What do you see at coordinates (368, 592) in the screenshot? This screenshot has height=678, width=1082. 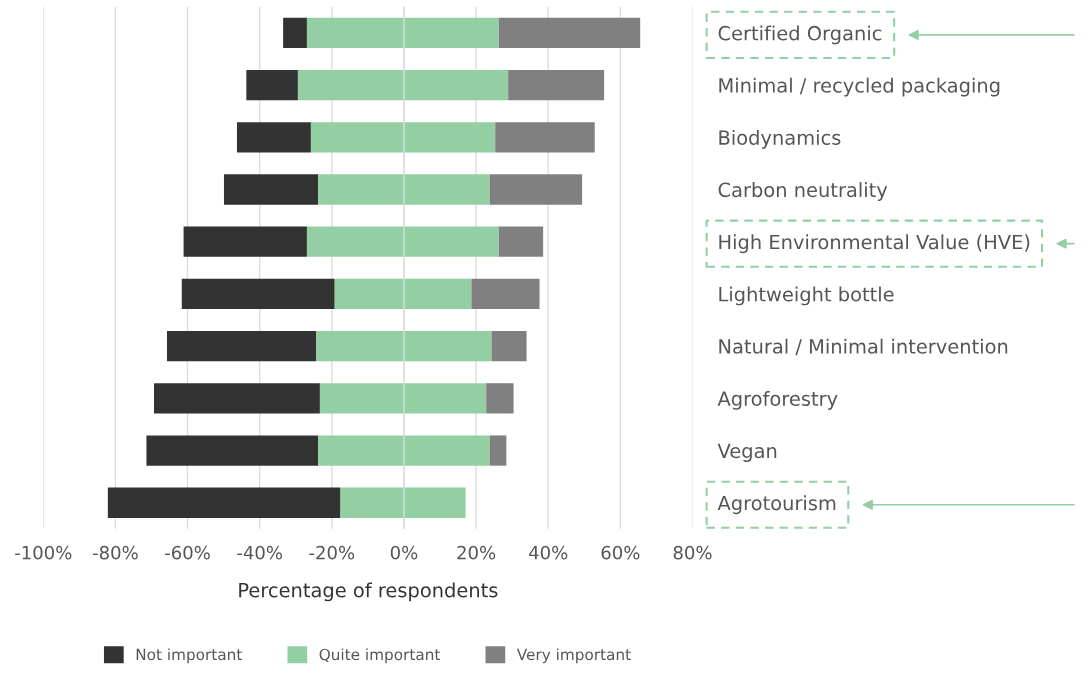 I see `x-axis-title: Percentage of respondents` at bounding box center [368, 592].